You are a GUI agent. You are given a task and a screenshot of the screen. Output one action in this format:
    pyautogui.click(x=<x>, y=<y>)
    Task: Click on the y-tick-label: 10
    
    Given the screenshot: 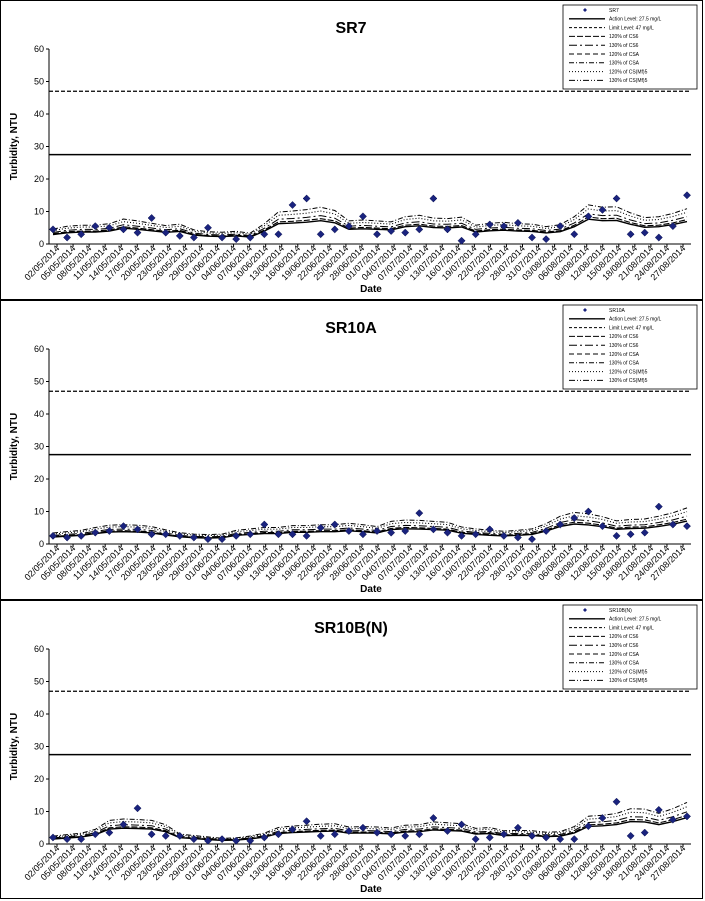 What is the action you would take?
    pyautogui.click(x=39, y=812)
    